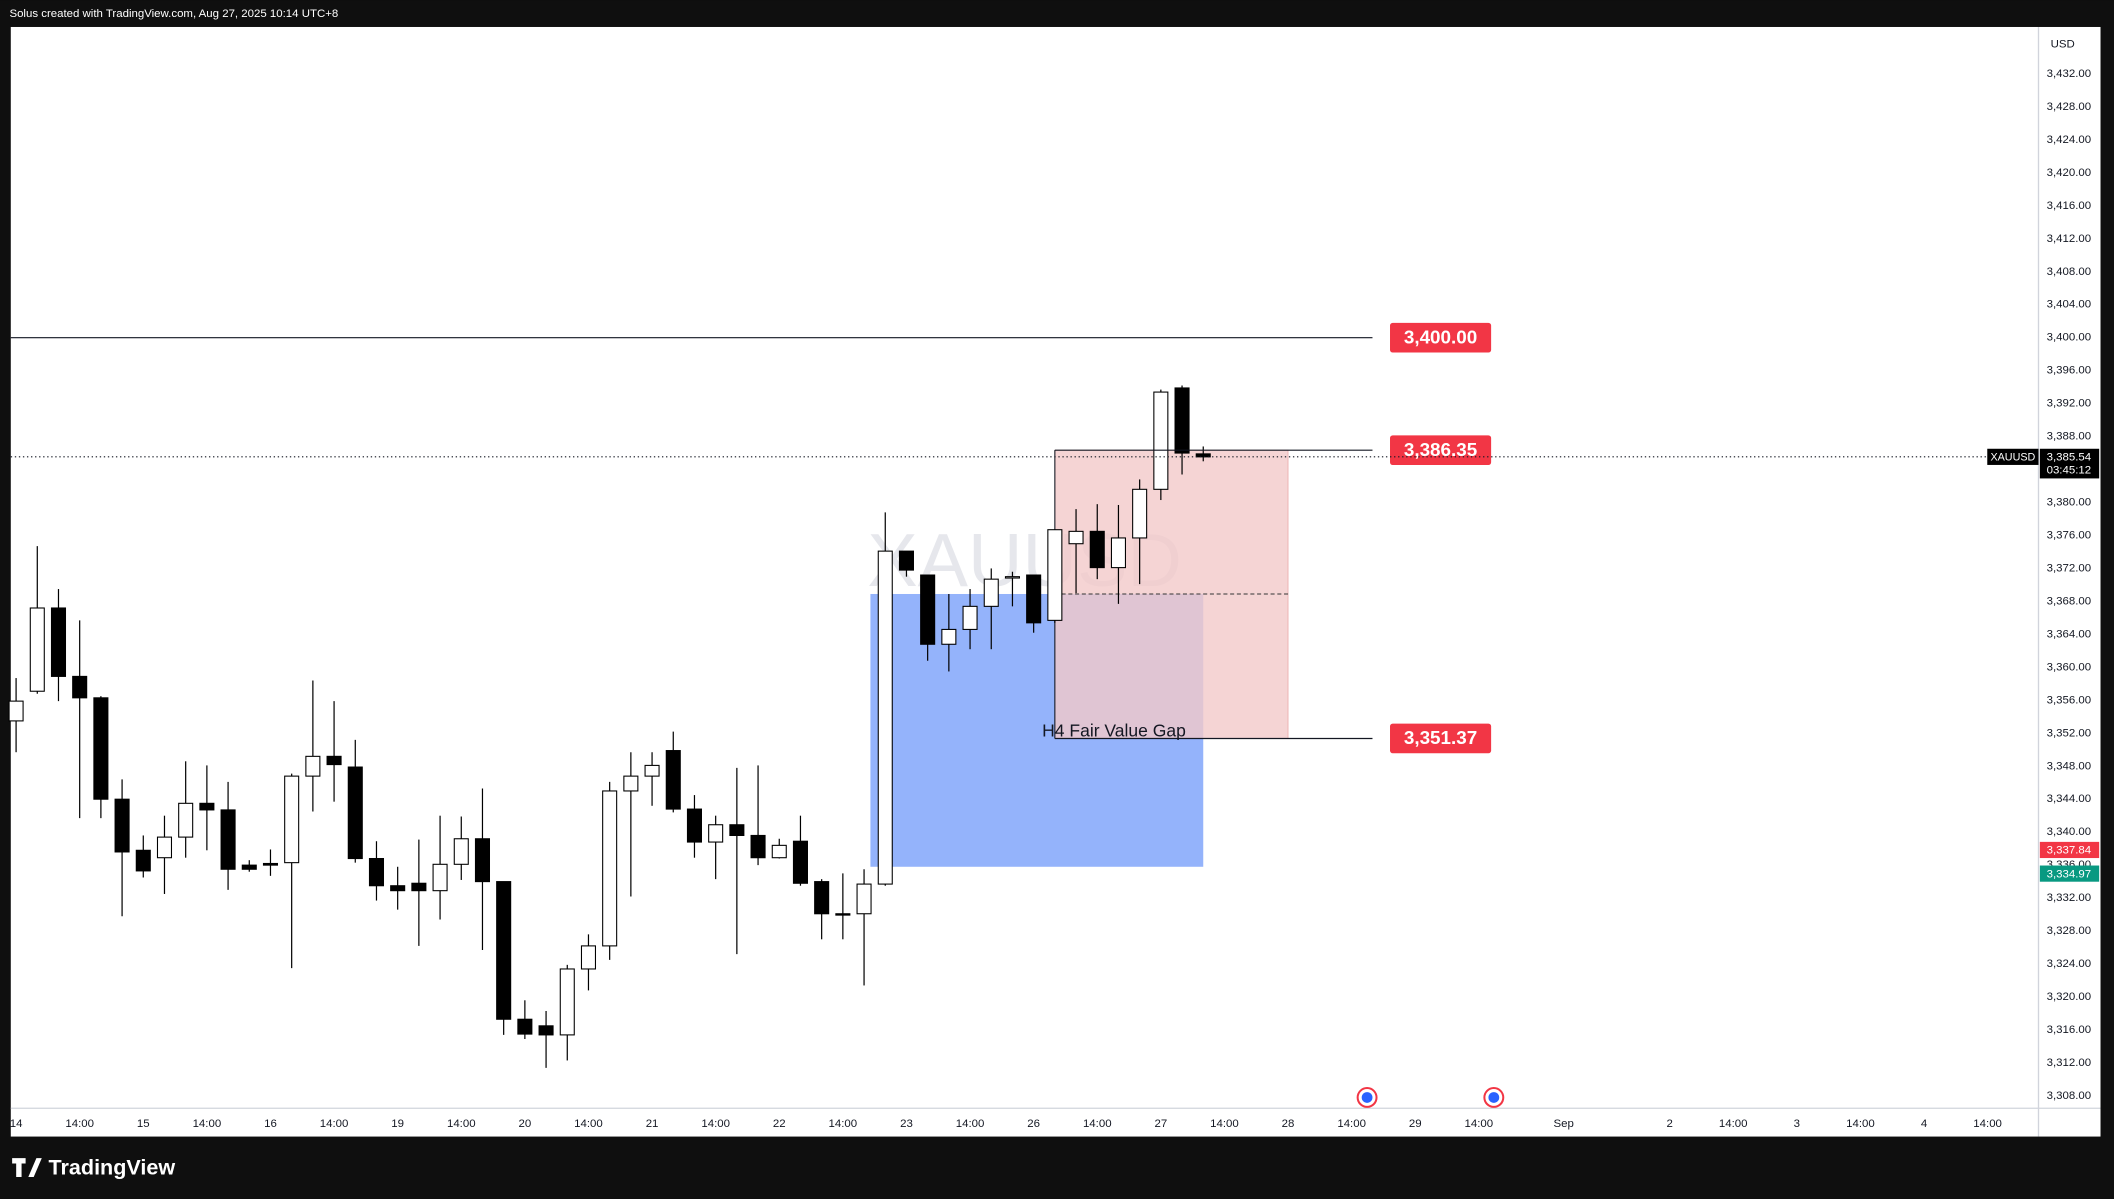  Describe the element at coordinates (270, 1124) in the screenshot. I see `x-tick-label: 16` at that location.